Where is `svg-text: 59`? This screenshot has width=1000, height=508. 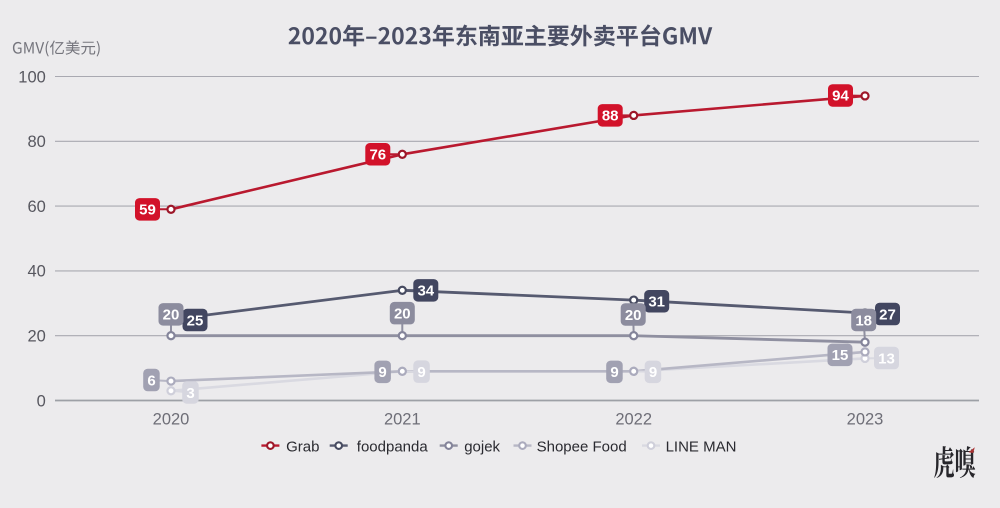 svg-text: 59 is located at coordinates (147, 210).